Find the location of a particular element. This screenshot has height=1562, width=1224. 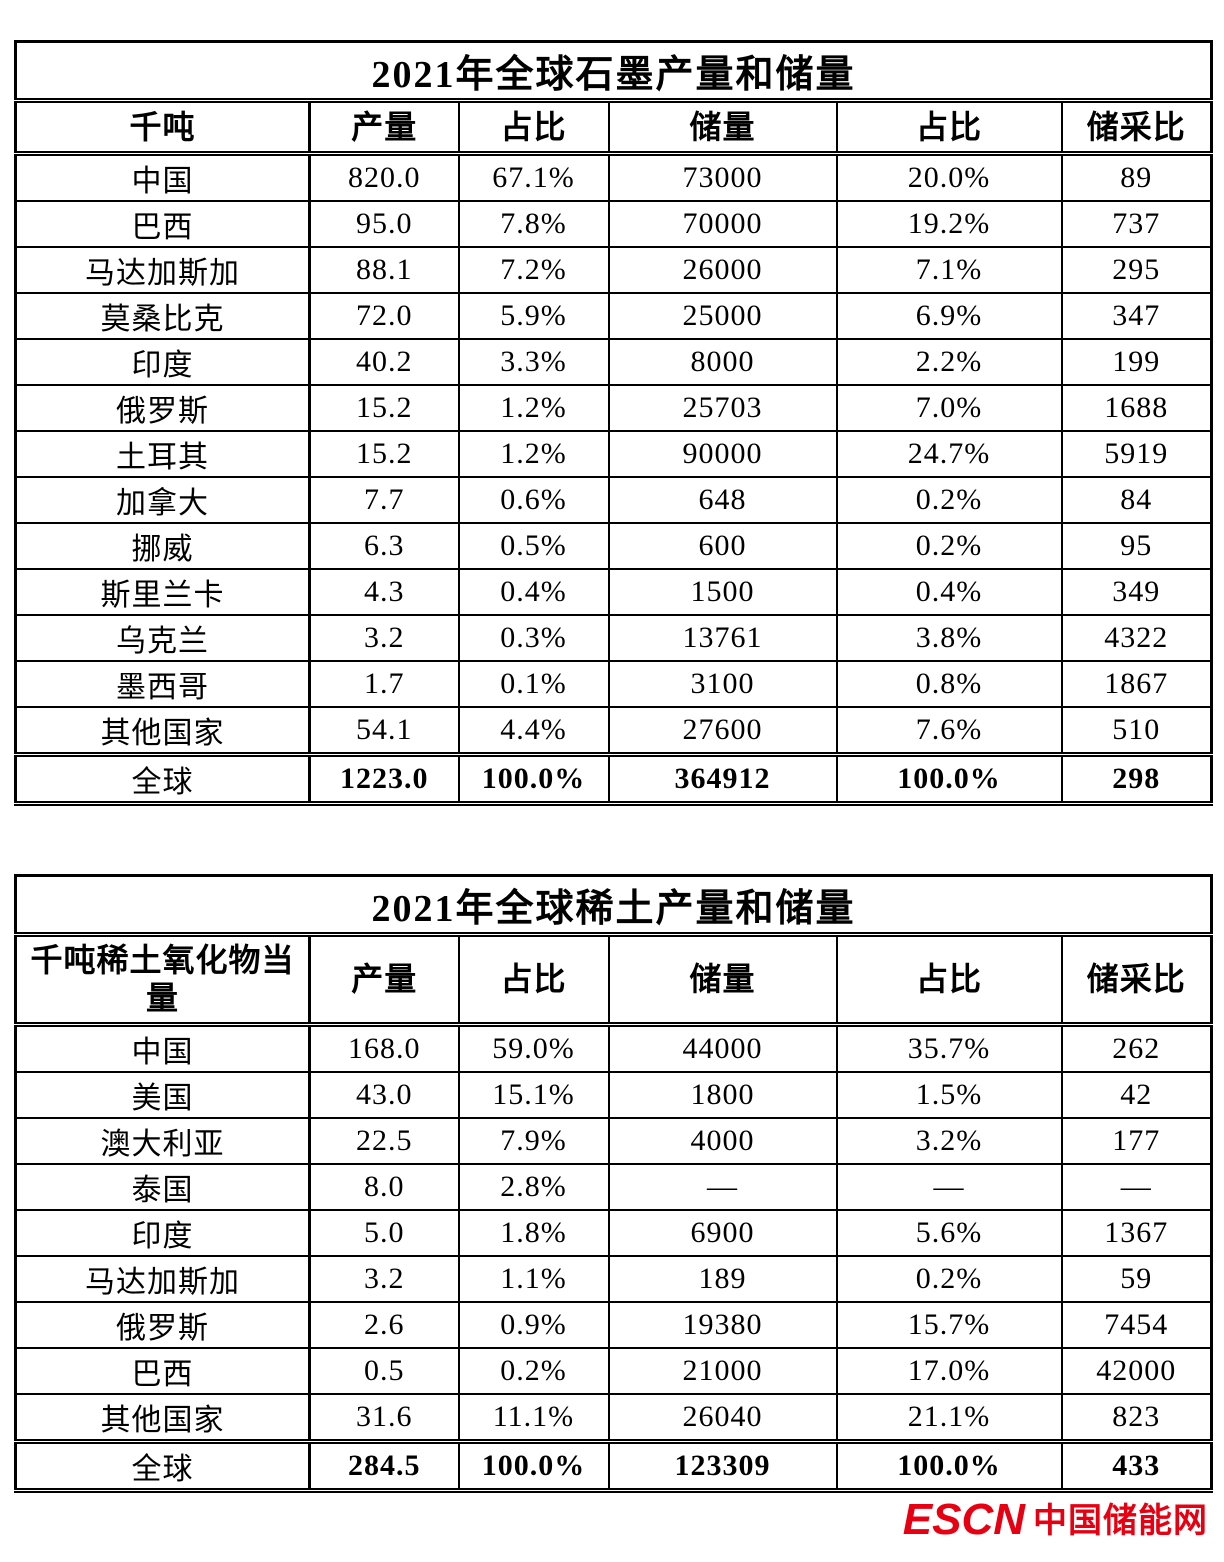

data-cell: 0.8% is located at coordinates (949, 684).